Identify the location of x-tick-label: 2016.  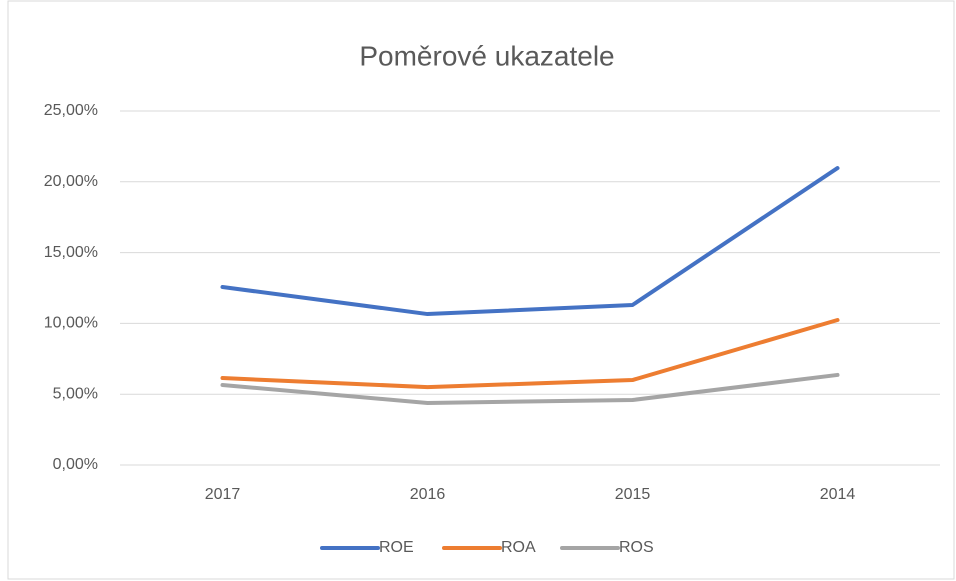
(428, 494).